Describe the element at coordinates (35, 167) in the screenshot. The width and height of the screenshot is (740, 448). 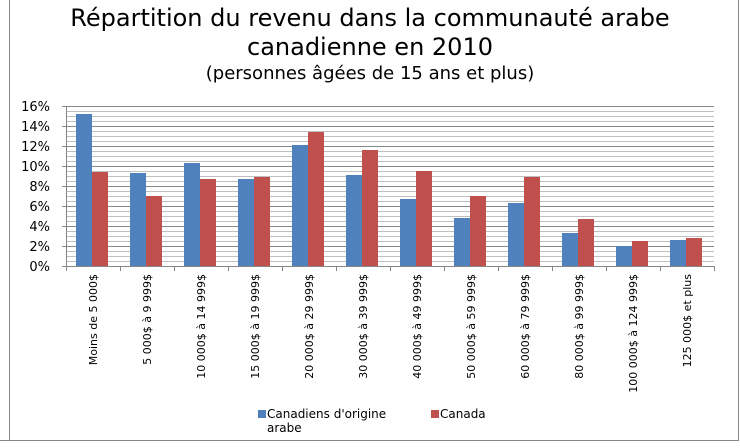
I see `y-tick-label: 10%` at that location.